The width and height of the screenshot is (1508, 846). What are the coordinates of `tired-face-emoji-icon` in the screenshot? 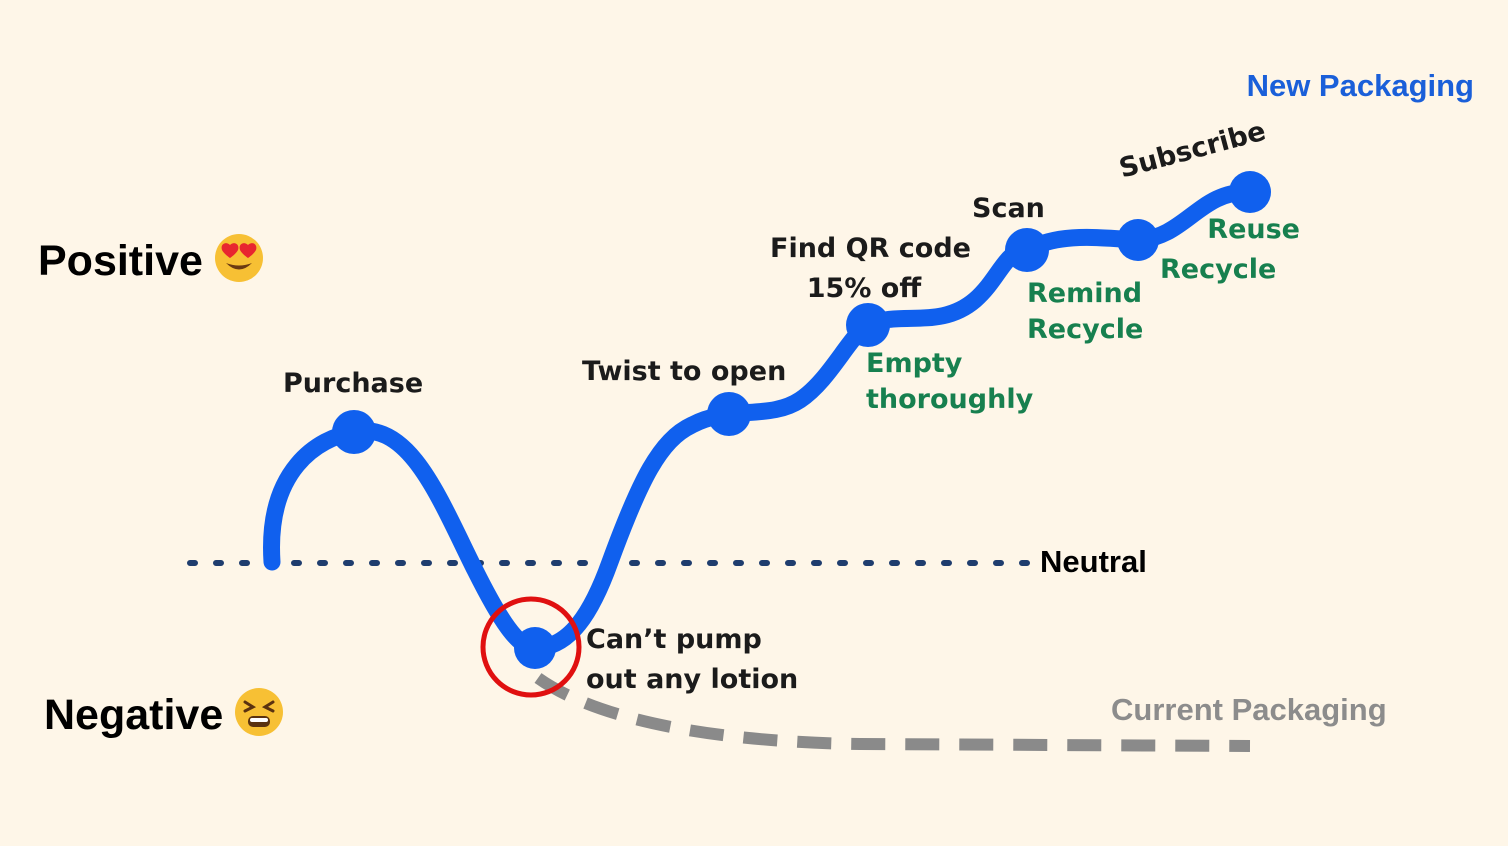 It's located at (259, 717).